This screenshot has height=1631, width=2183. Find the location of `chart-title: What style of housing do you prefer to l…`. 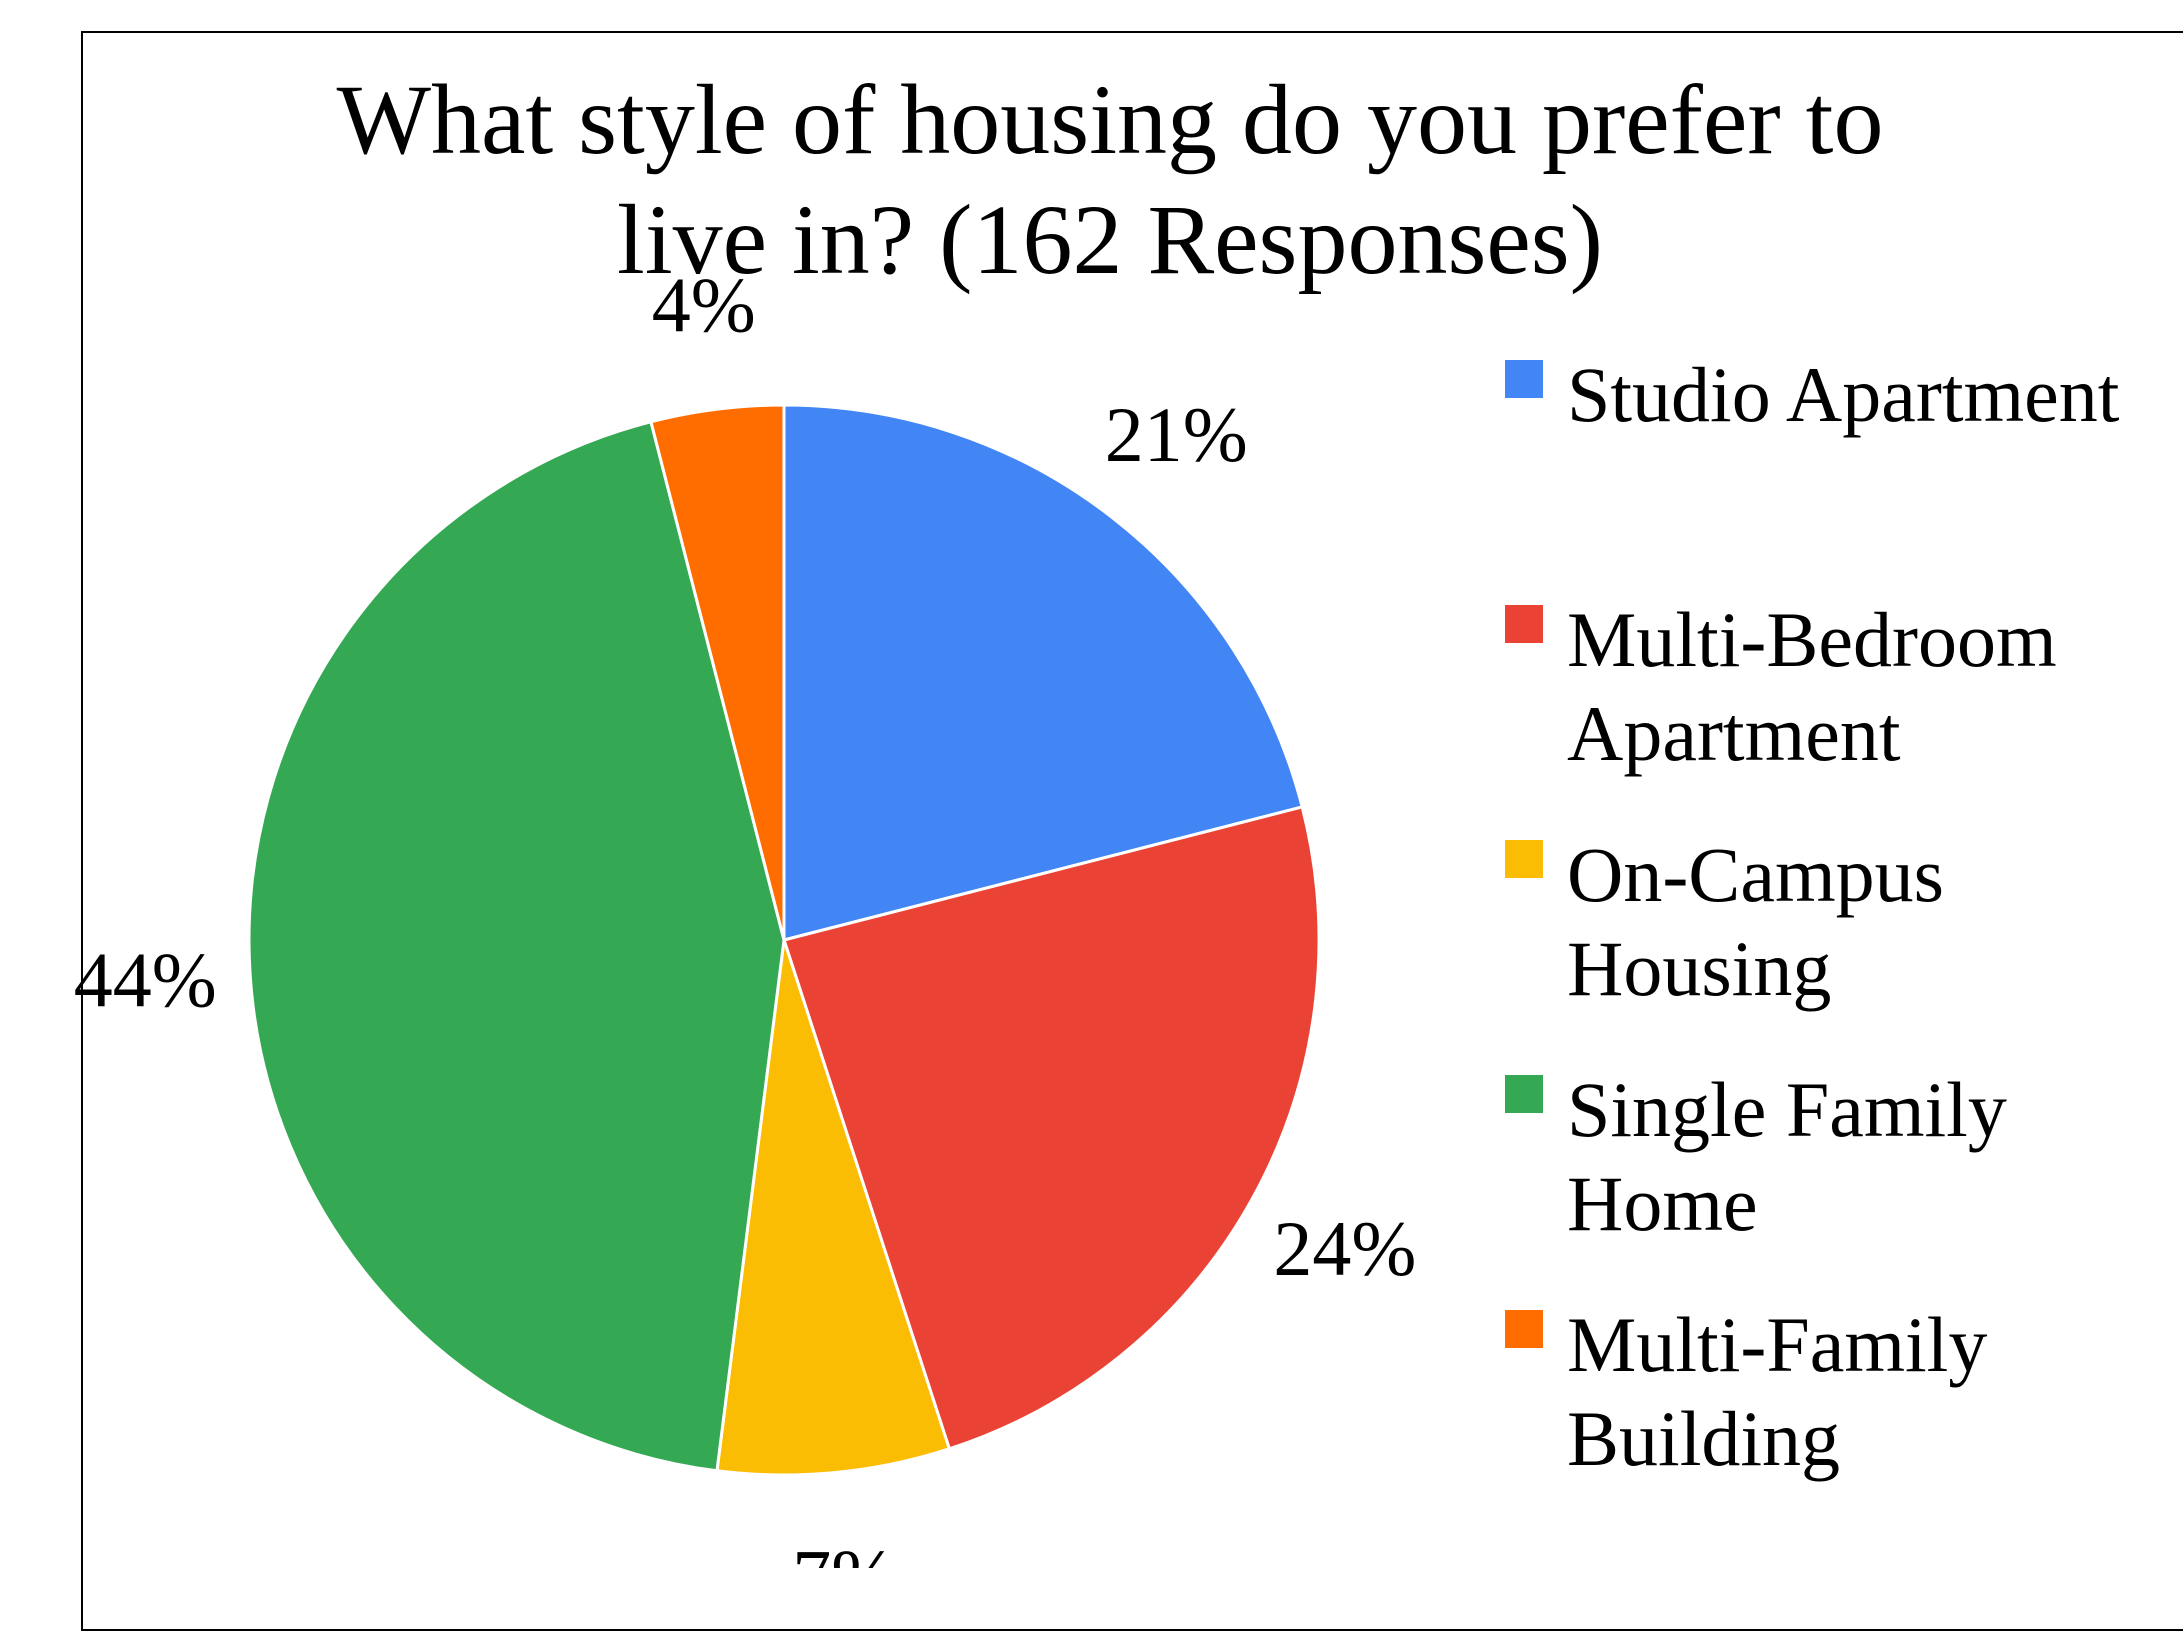

chart-title: What style of housing do you prefer to l… is located at coordinates (1110, 180).